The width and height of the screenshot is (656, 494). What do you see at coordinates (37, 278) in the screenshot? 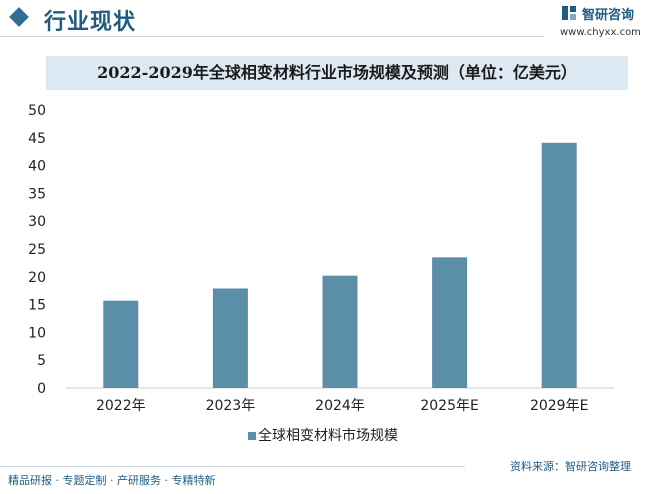
I see `y-tick-label: 20` at bounding box center [37, 278].